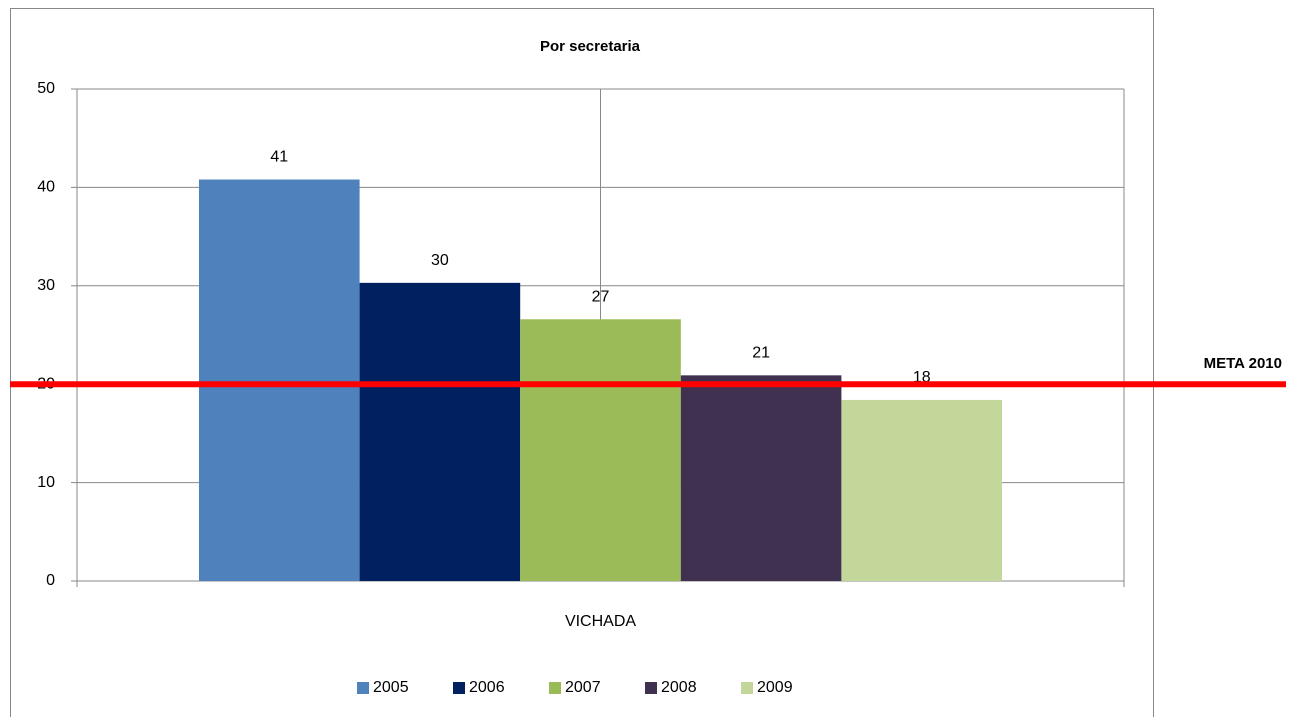 Image resolution: width=1301 pixels, height=717 pixels. What do you see at coordinates (1243, 363) in the screenshot?
I see `target-label: META 2010` at bounding box center [1243, 363].